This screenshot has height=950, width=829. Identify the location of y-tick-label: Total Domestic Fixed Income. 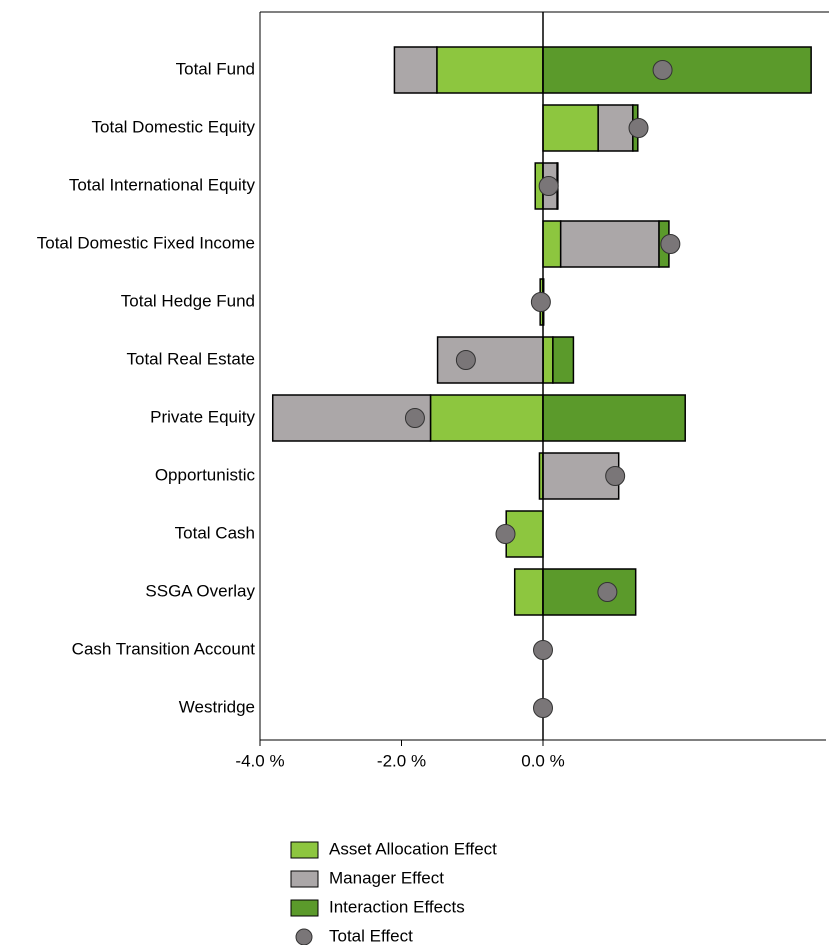
(146, 242).